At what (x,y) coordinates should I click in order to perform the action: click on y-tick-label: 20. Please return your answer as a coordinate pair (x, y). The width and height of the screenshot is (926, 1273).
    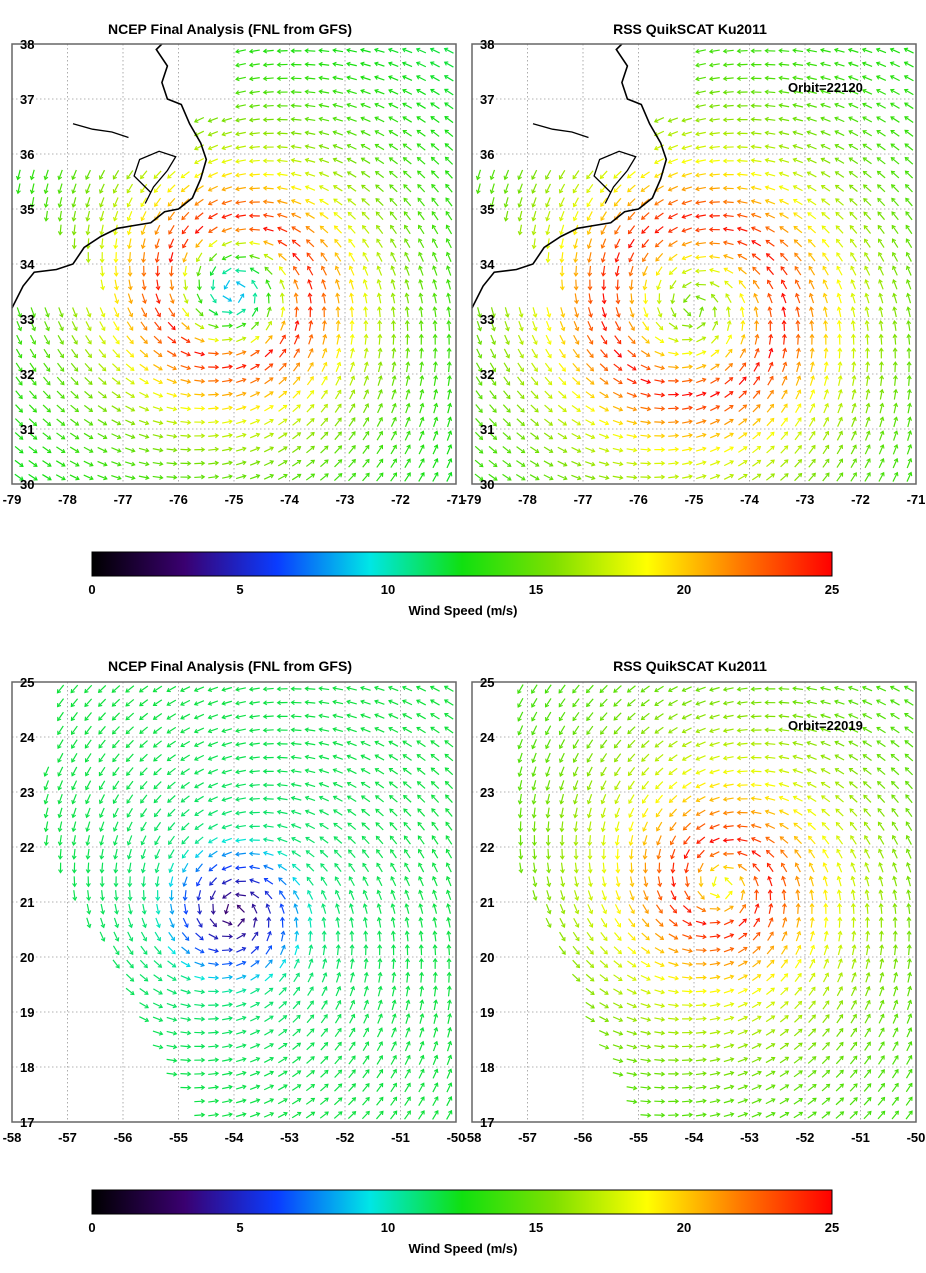
    Looking at the image, I should click on (487, 957).